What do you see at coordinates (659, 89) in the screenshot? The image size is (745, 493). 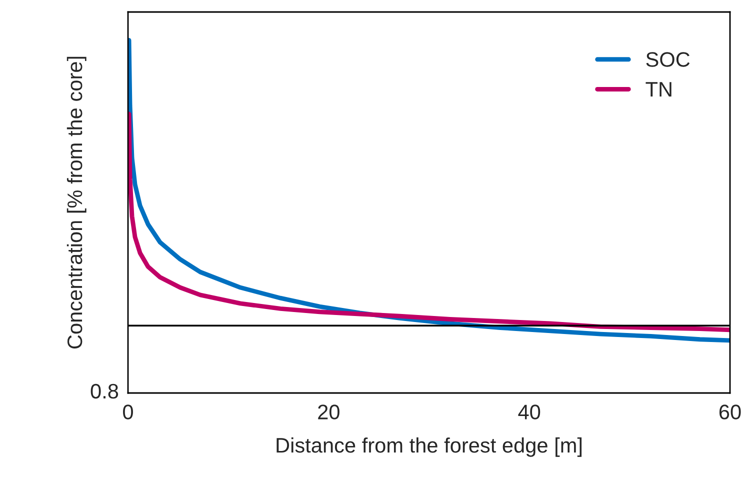 I see `legend-label: TN` at bounding box center [659, 89].